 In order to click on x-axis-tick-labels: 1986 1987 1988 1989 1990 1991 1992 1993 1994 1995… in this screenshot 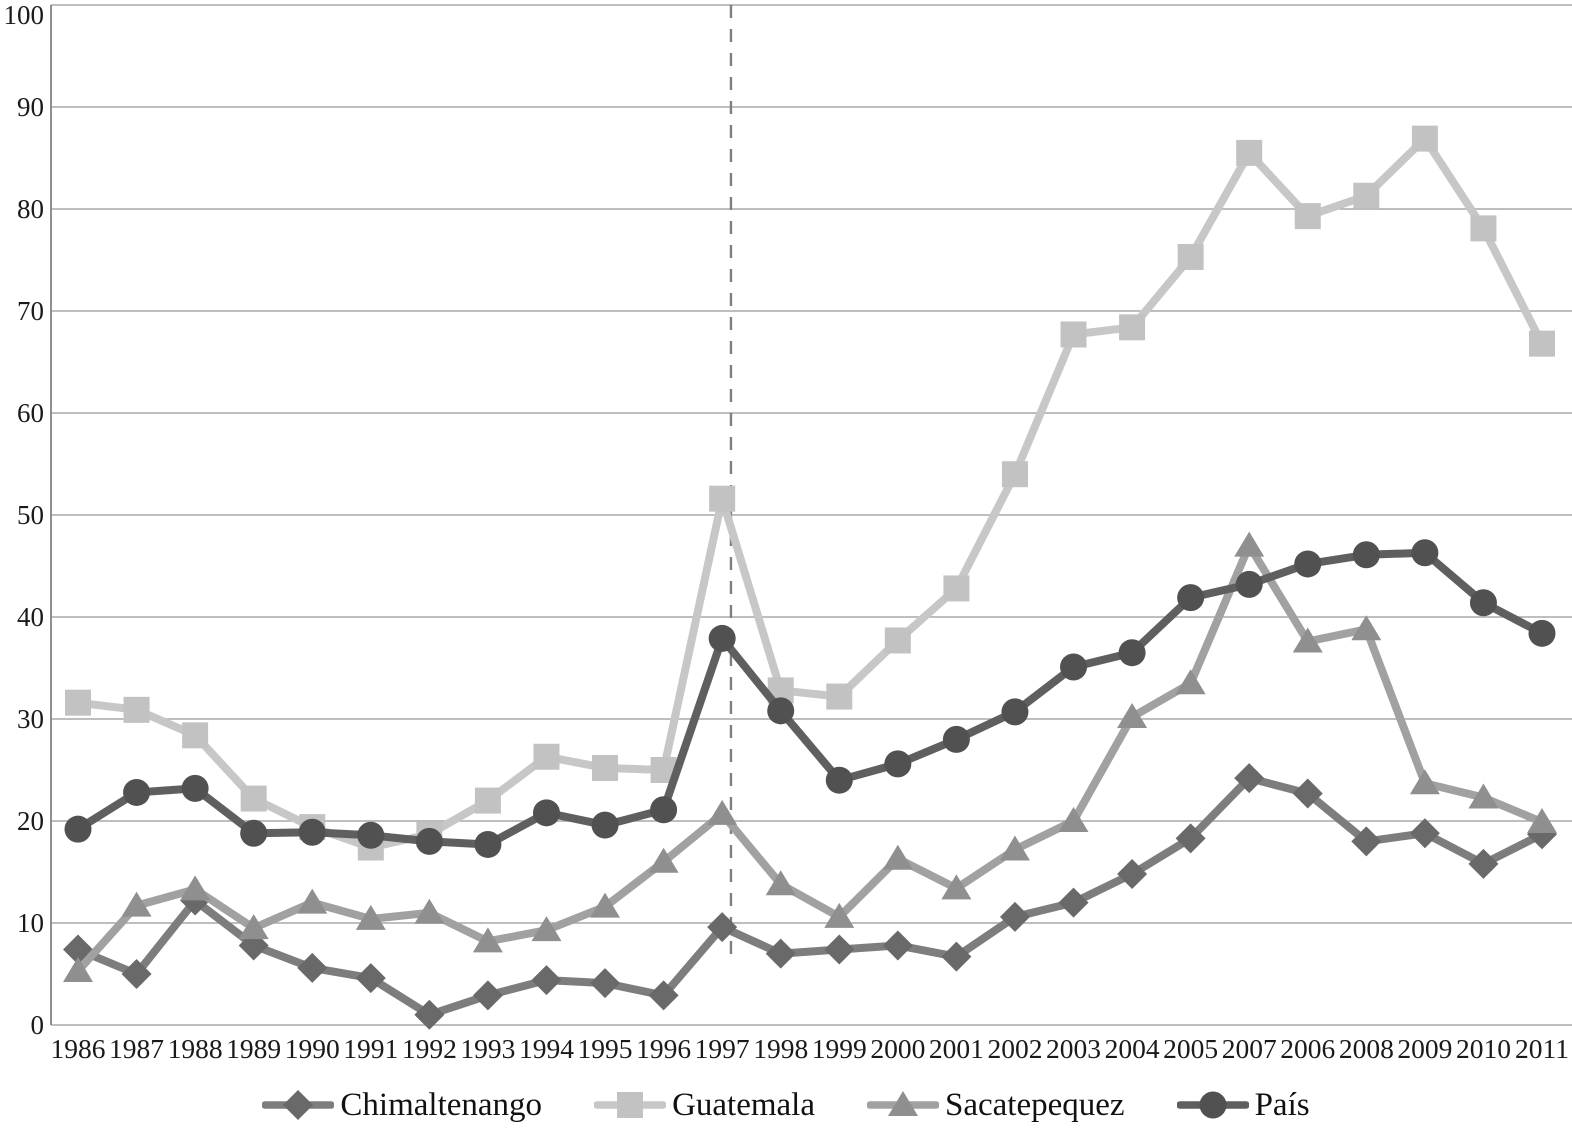, I will do `click(810, 1048)`.